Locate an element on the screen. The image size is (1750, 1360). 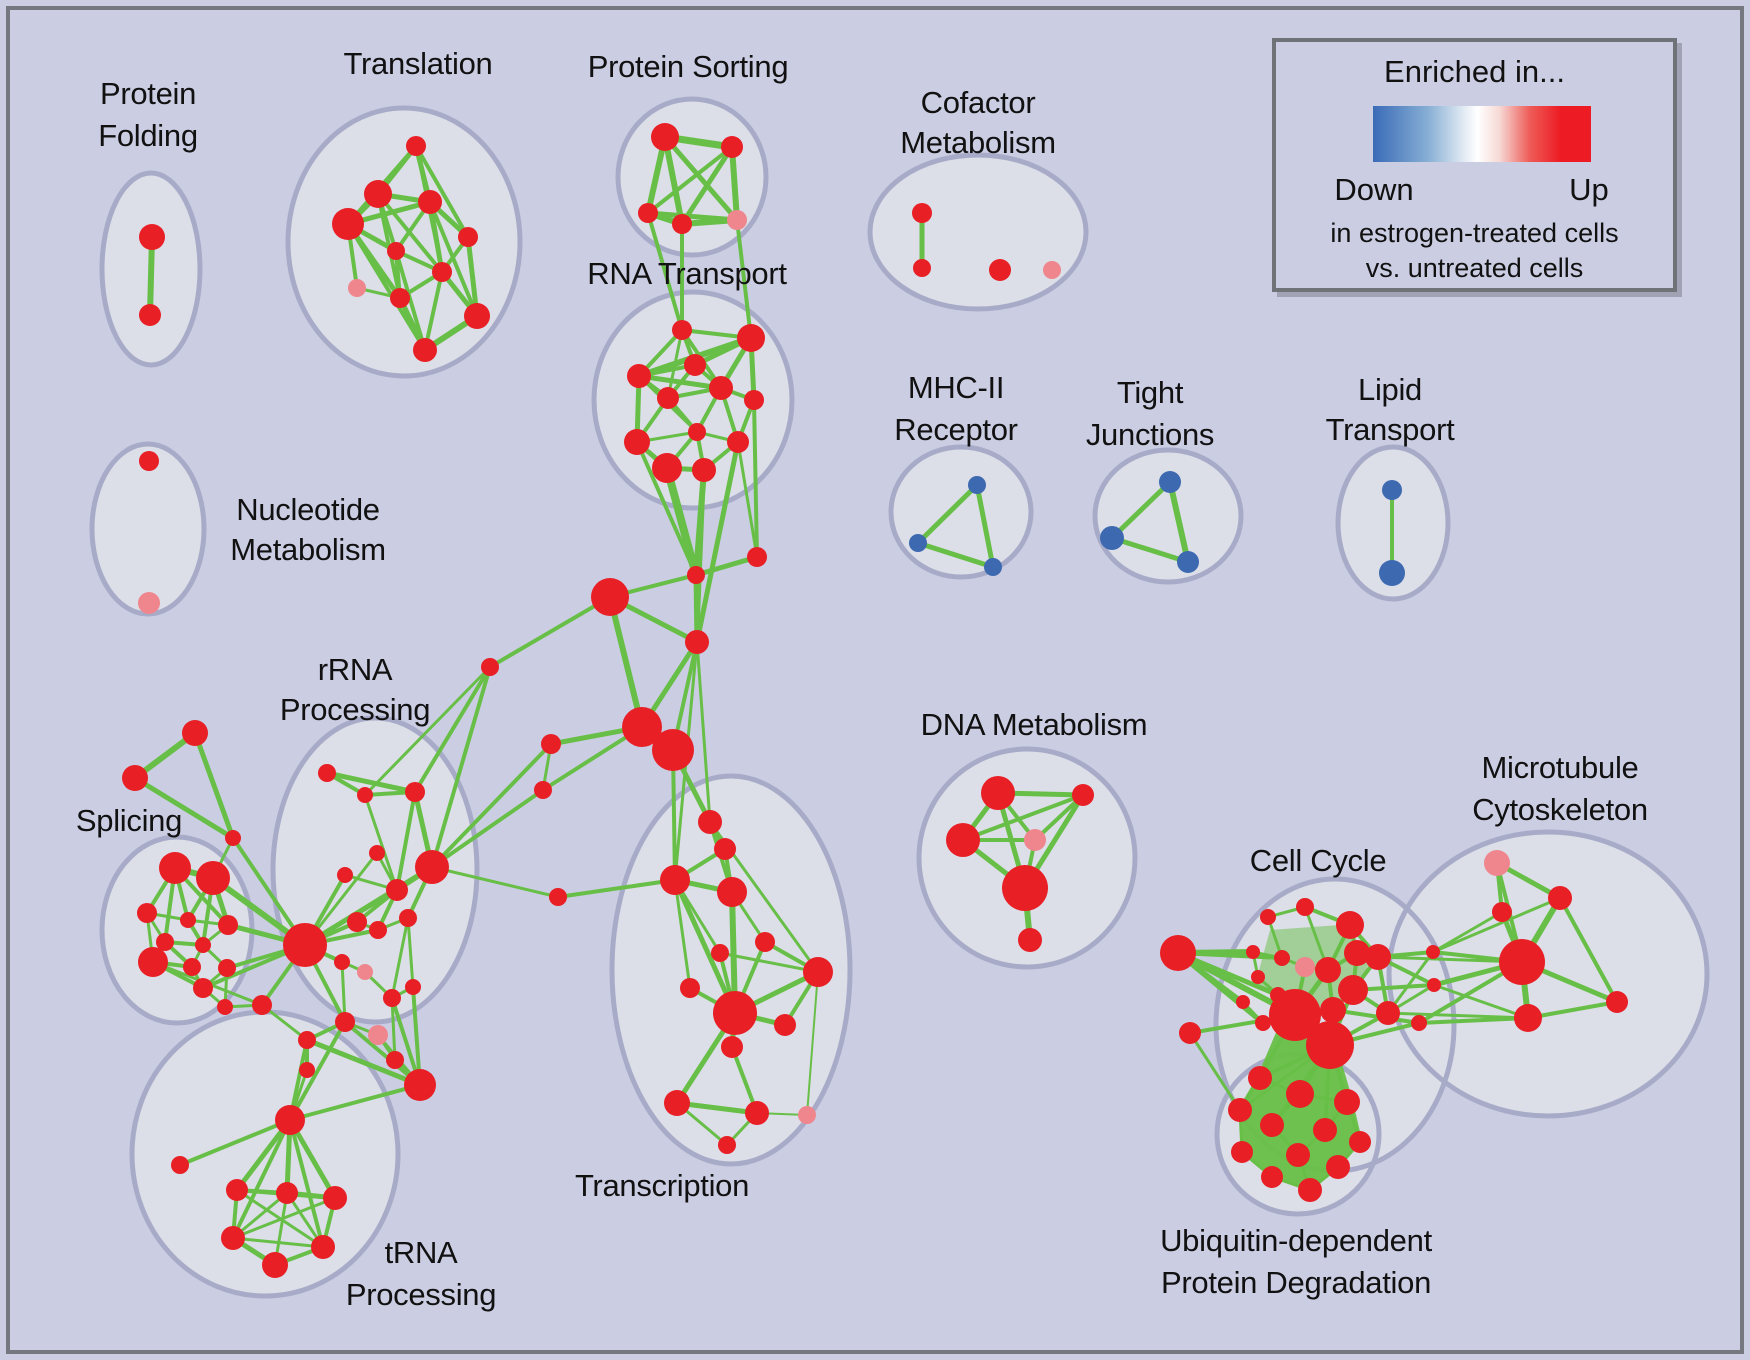
gene-set-node-r5 is located at coordinates (668, 398).